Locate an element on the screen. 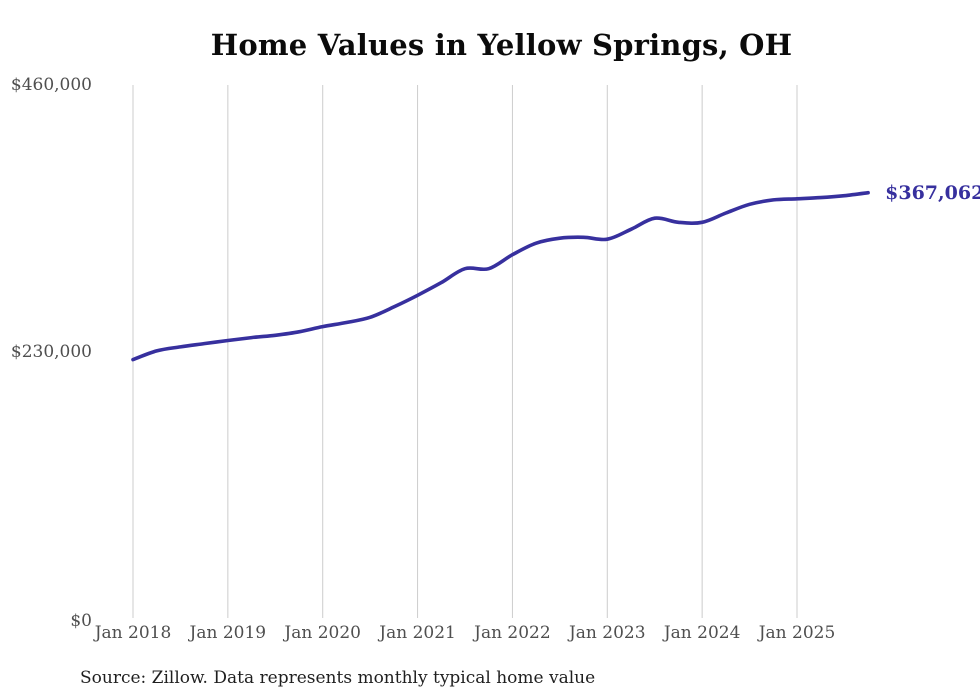 The width and height of the screenshot is (980, 699). chart-title: Home Values in Yellow Springs, OH is located at coordinates (501, 45).